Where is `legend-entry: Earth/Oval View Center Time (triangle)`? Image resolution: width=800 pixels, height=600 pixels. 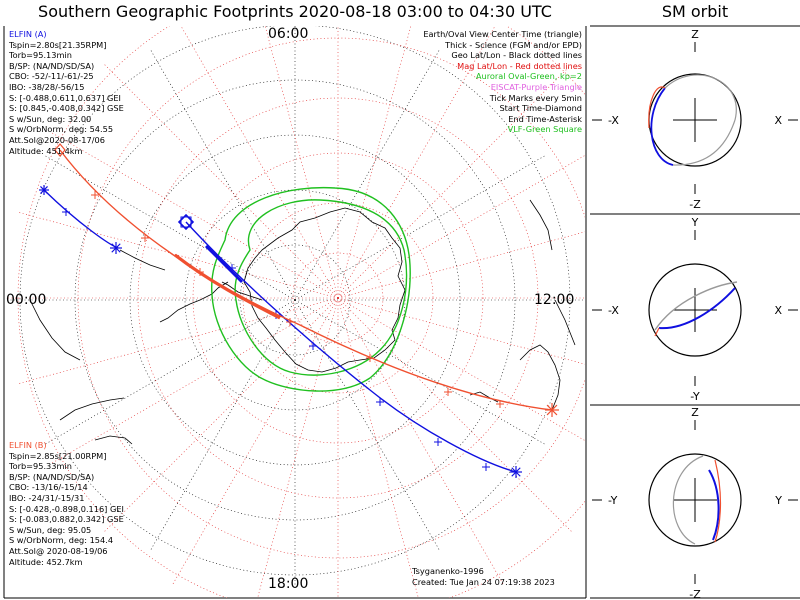
legend-entry: Earth/Oval View Center Time (triangle) is located at coordinates (502, 34).